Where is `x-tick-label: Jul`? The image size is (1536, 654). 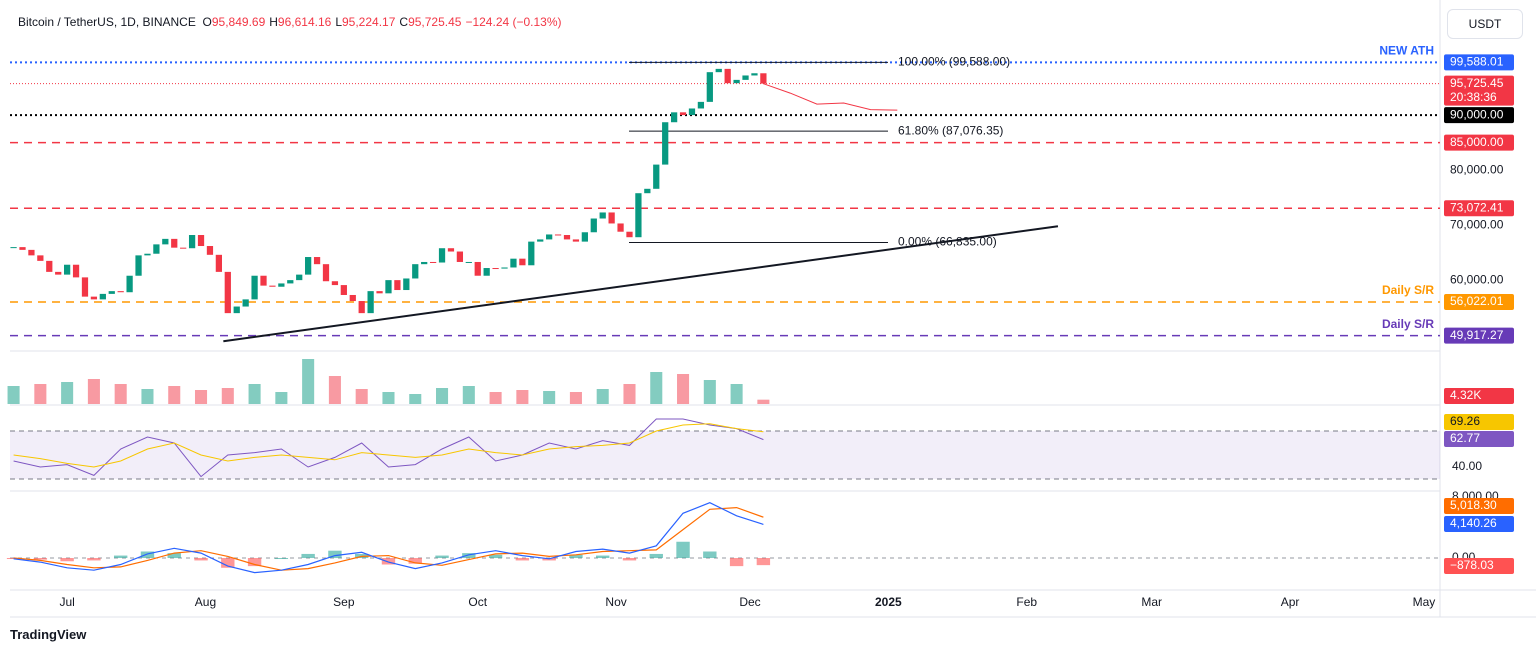 x-tick-label: Jul is located at coordinates (66, 602).